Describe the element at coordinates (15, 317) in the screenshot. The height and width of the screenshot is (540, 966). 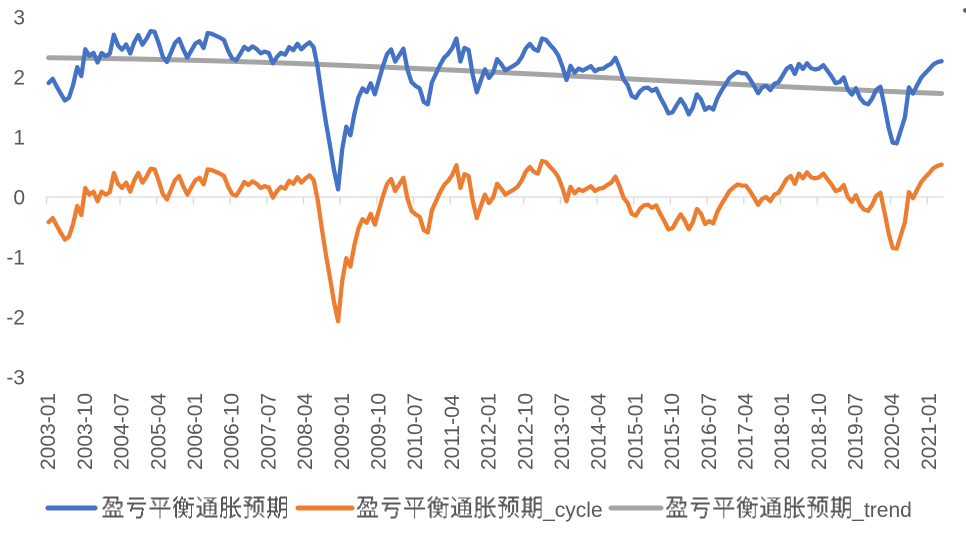
I see `svg-text: -2` at that location.